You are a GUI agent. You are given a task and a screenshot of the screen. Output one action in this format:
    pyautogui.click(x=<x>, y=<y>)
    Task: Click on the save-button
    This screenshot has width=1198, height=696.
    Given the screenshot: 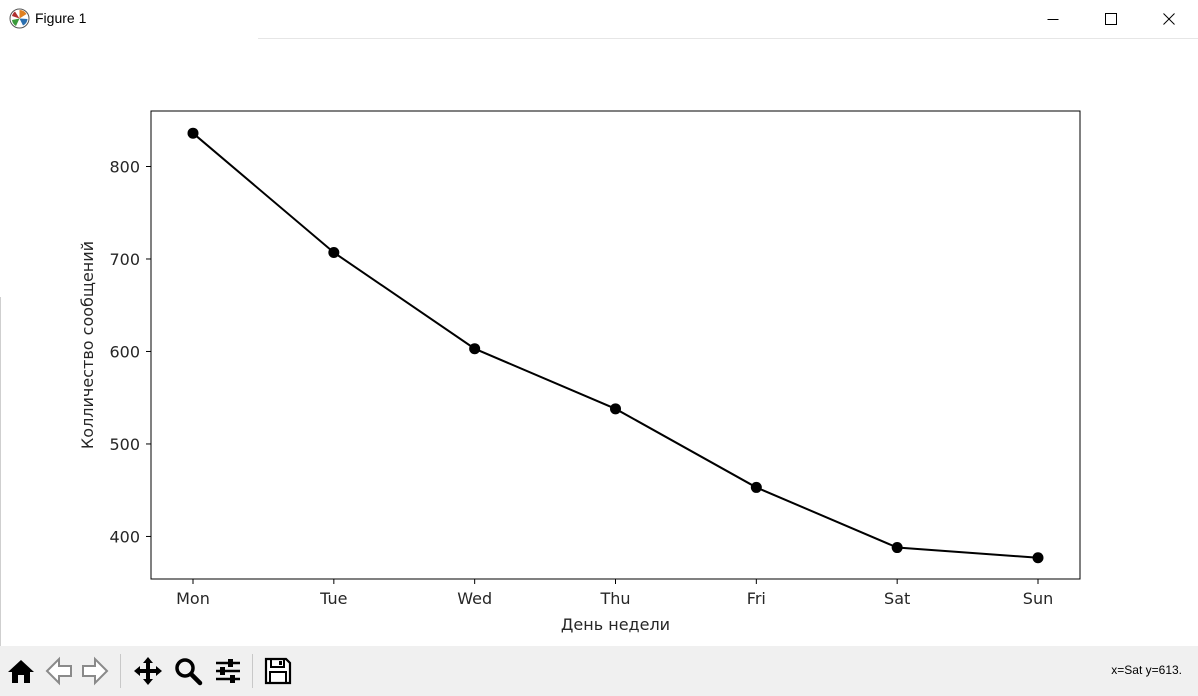 What is the action you would take?
    pyautogui.click(x=278, y=671)
    